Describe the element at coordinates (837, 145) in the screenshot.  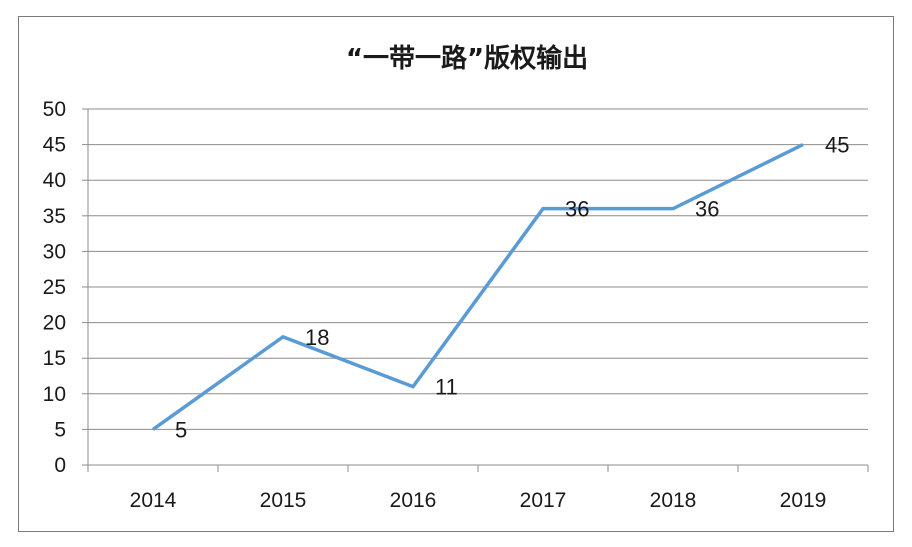
I see `data-label: 45` at that location.